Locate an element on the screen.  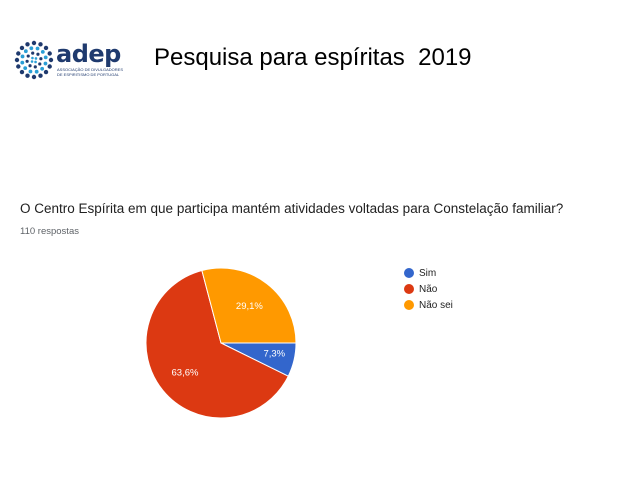
pie-slice-não-sei is located at coordinates (249, 305).